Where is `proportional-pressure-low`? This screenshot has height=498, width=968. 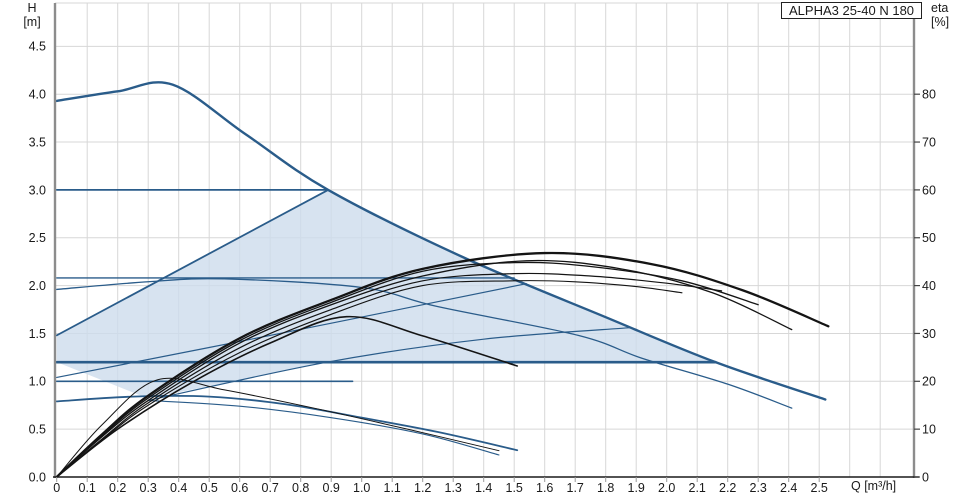 proportional-pressure-low is located at coordinates (389, 364).